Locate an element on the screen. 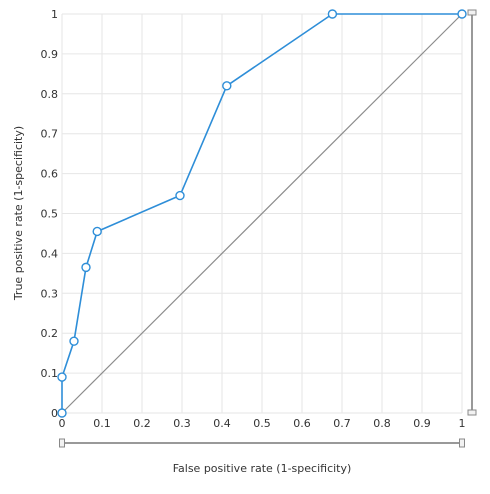 This screenshot has width=490, height=494. x-tick-label: 0.5 is located at coordinates (262, 423).